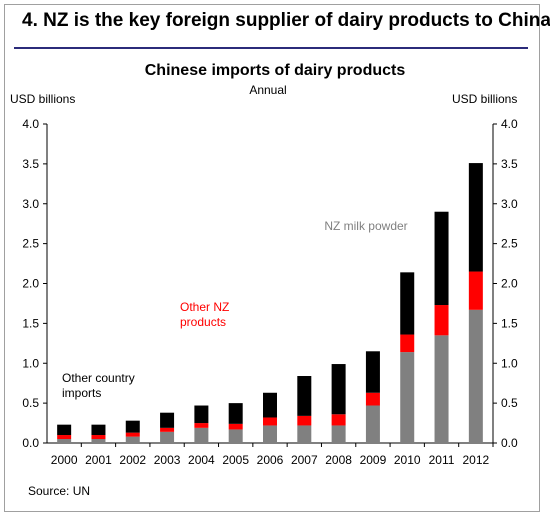 Image resolution: width=550 pixels, height=519 pixels. Describe the element at coordinates (235, 426) in the screenshot. I see `bar-other-nz-products-2005` at that location.